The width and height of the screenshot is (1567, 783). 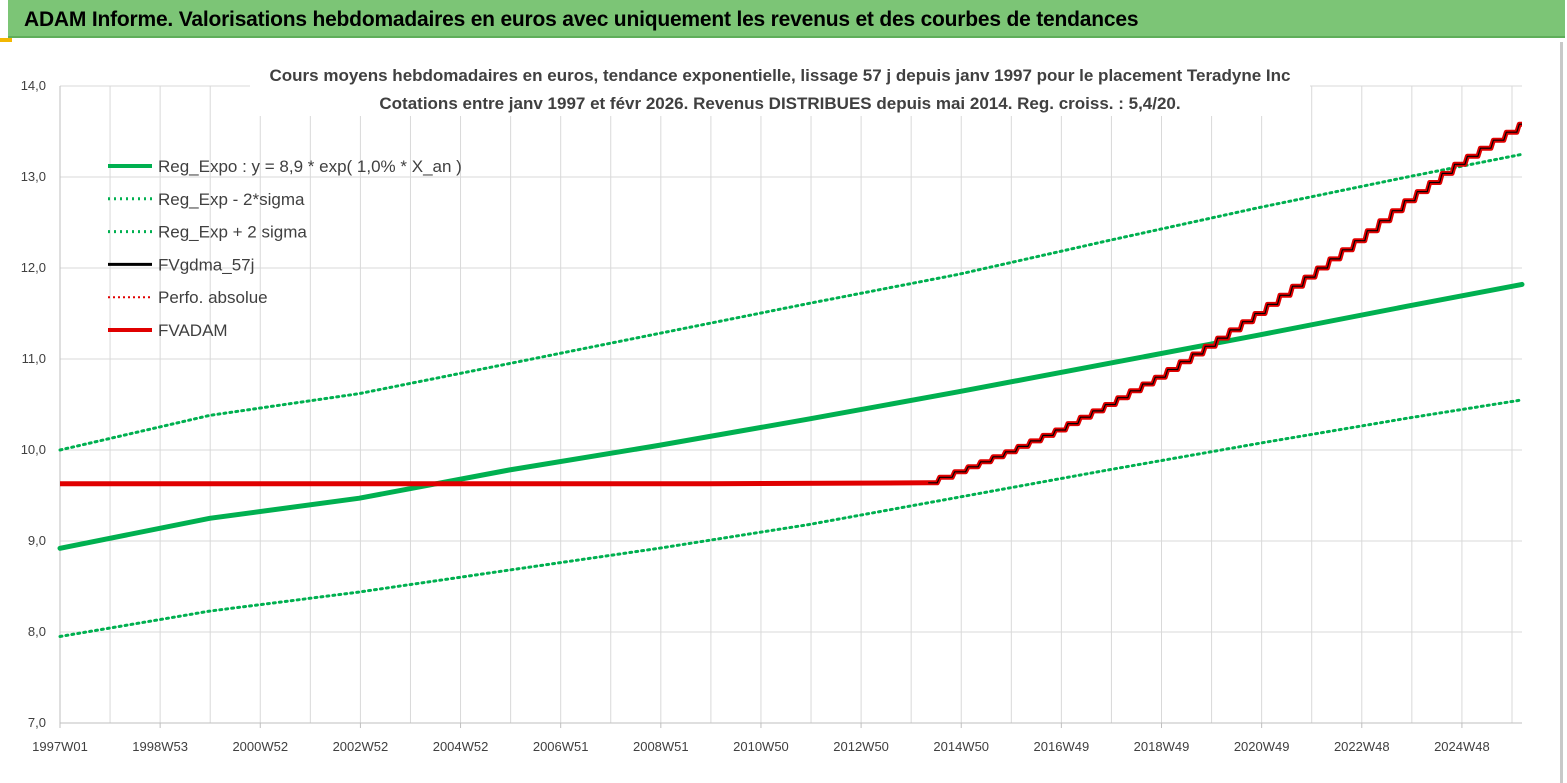 I want to click on y-tick-label: 10,0, so click(x=33, y=449).